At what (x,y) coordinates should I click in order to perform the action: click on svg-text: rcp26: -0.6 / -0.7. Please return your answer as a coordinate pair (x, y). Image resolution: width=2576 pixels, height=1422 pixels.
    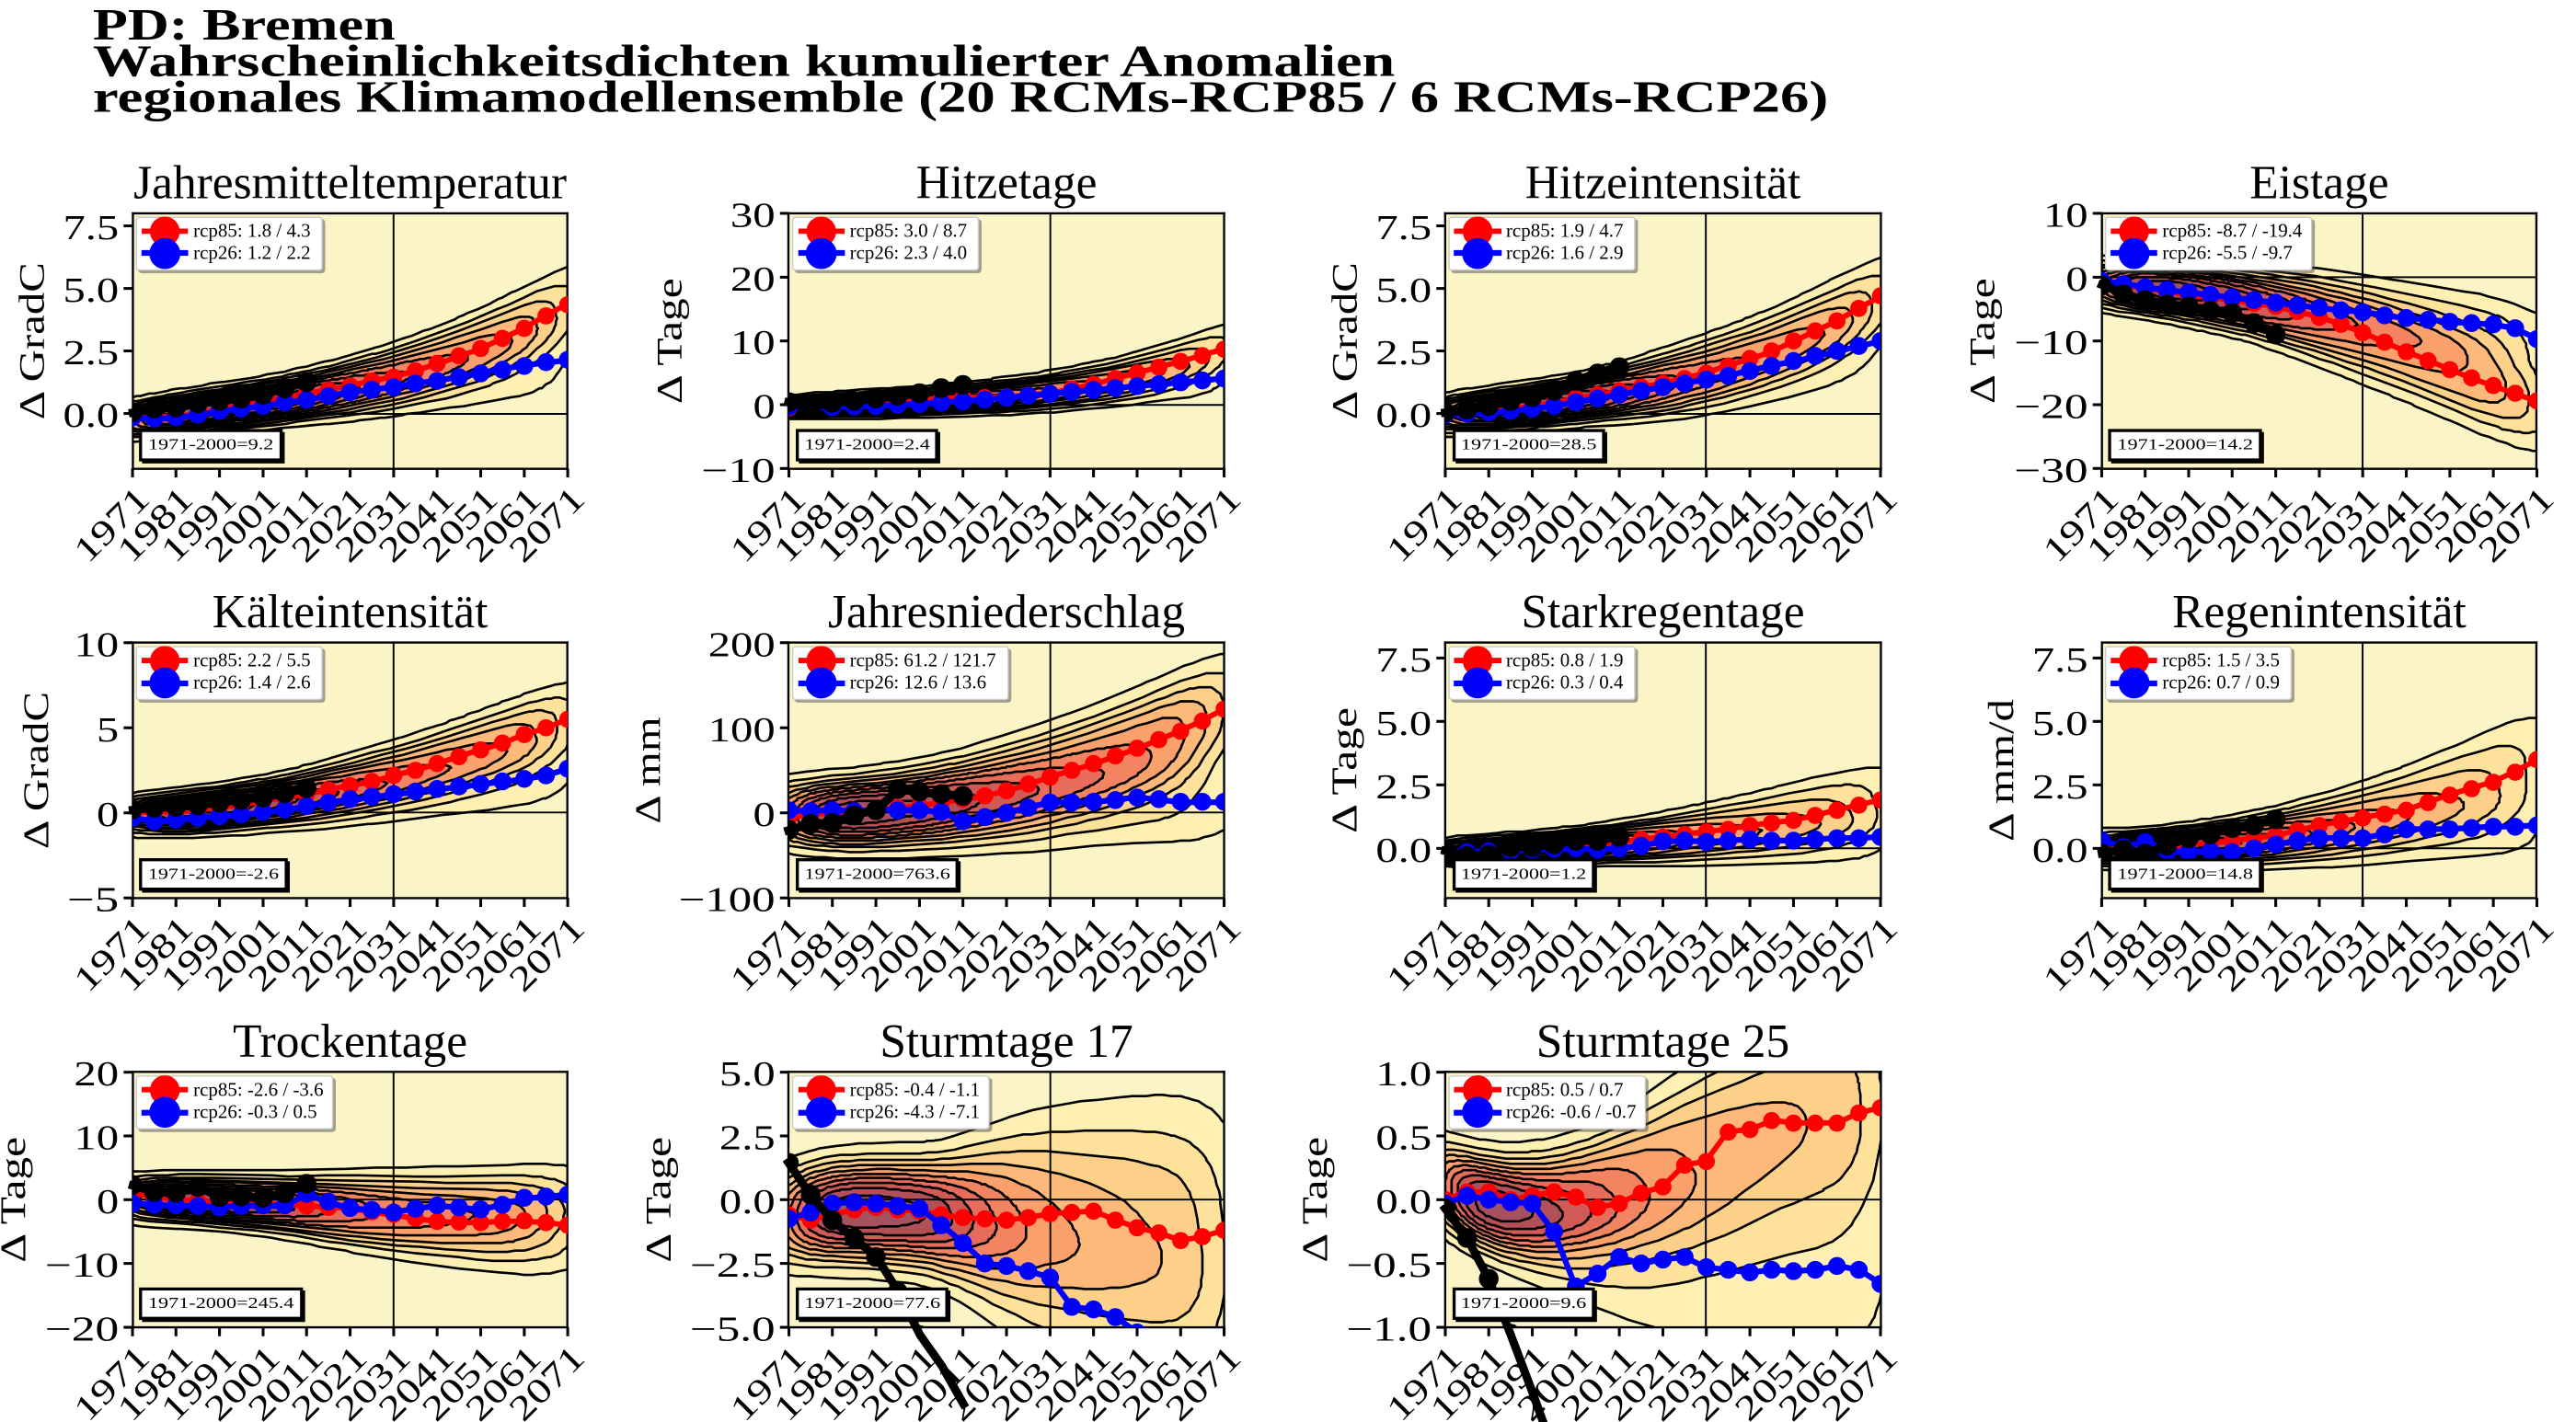
    Looking at the image, I should click on (1571, 1111).